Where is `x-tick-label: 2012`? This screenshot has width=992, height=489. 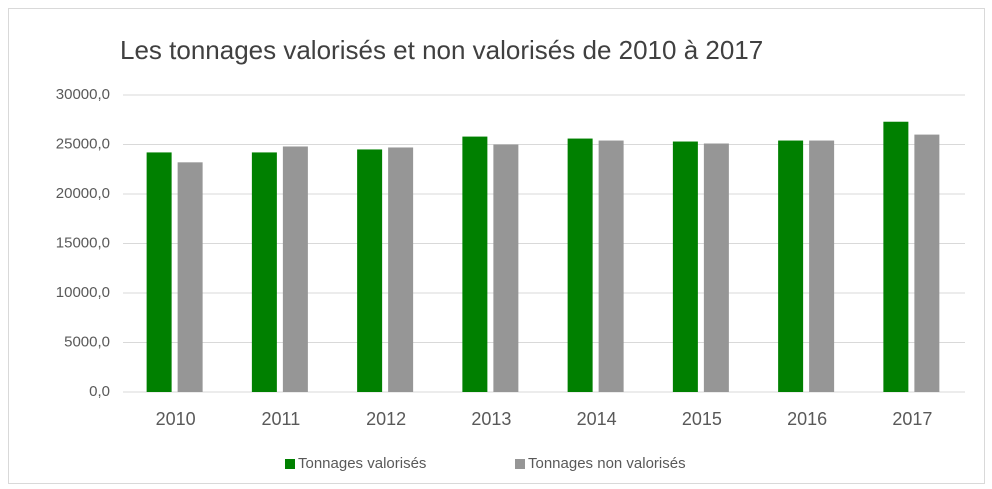 x-tick-label: 2012 is located at coordinates (386, 419).